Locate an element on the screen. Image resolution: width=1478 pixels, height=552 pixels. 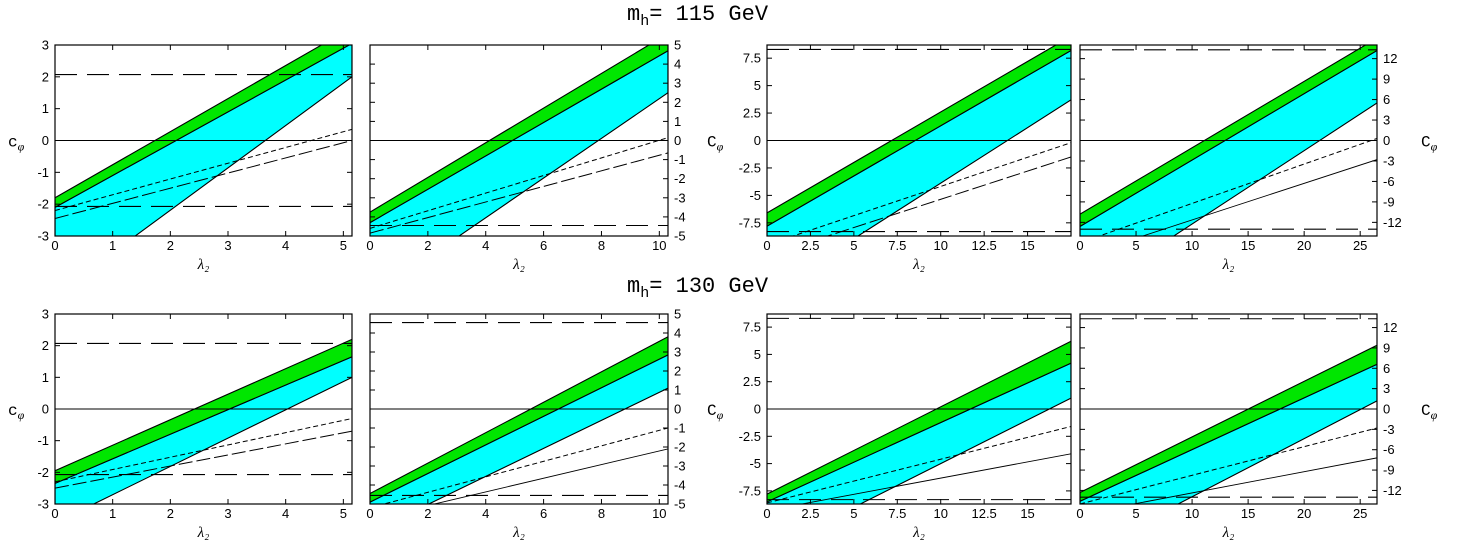
y-tick-label: -6 is located at coordinates (1389, 181).